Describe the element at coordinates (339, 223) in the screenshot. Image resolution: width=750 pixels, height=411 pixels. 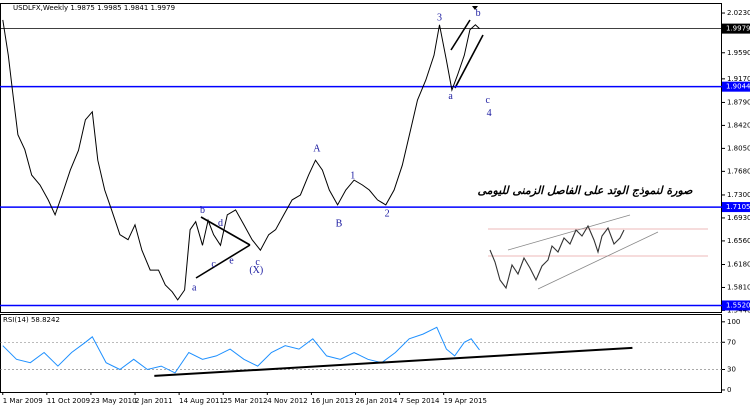
I see `wave-label: B` at that location.